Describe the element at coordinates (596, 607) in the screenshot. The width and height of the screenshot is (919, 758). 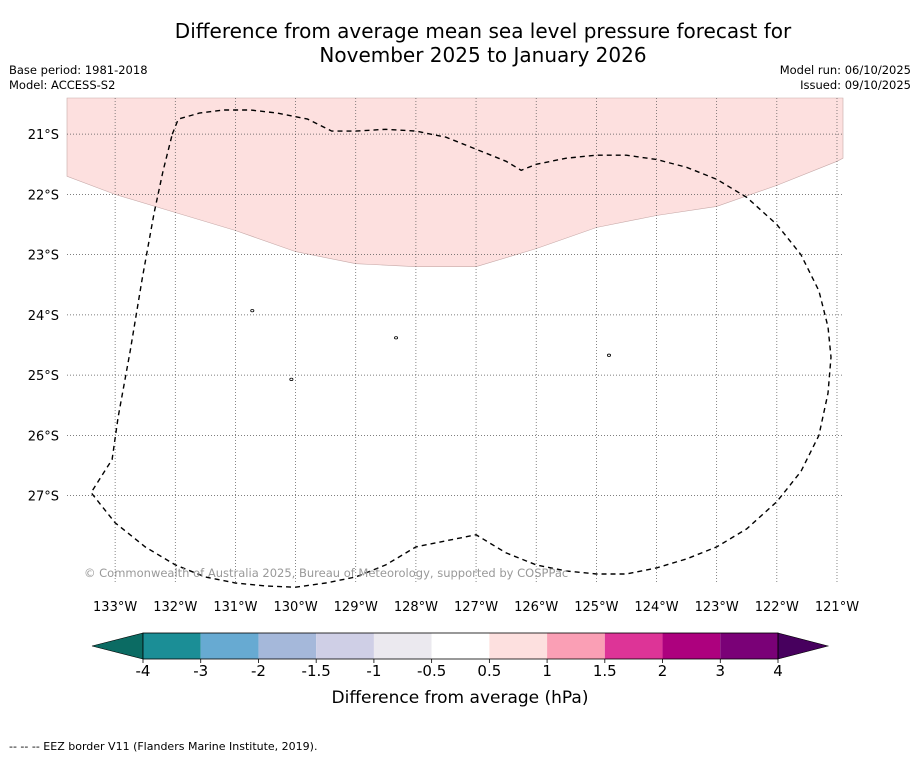
I see `lon-tick-label: 125°W` at that location.